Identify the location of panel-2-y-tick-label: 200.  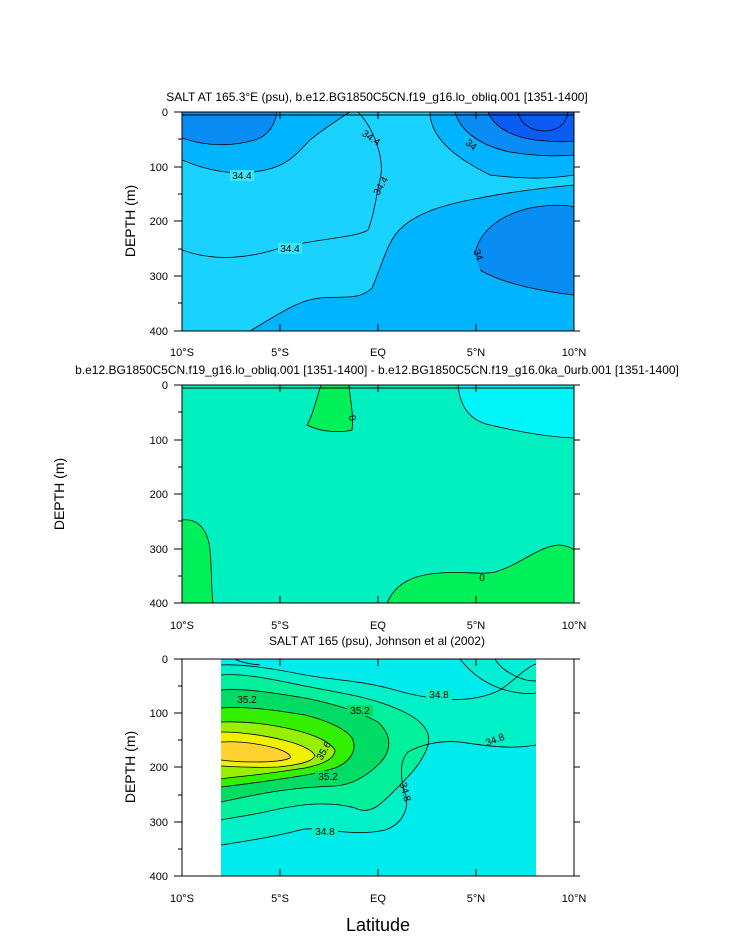
(159, 495).